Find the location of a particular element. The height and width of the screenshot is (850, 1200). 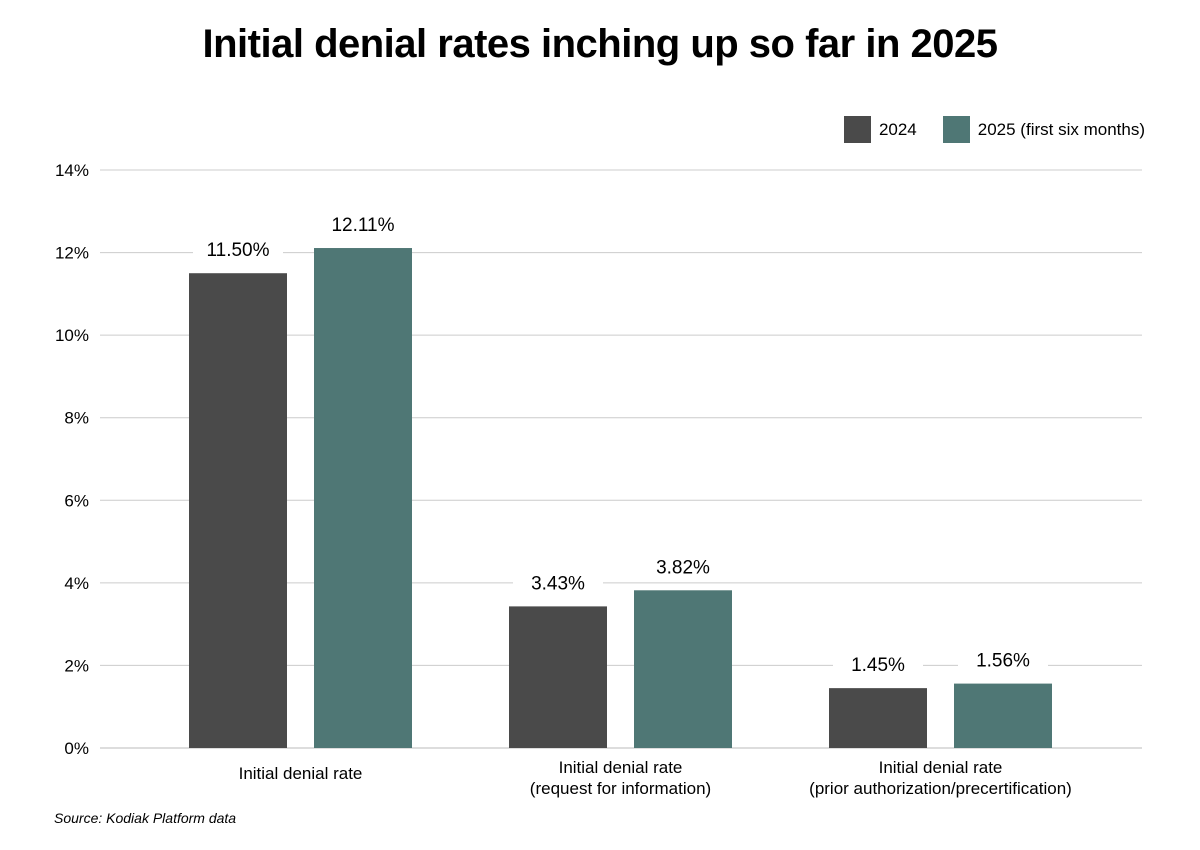

y-tick-label: 6% is located at coordinates (76, 500).